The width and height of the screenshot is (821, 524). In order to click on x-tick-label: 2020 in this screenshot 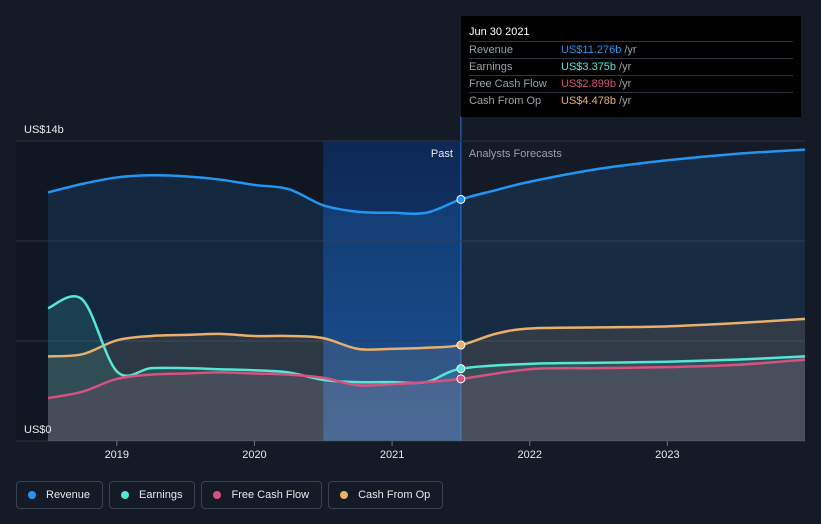, I will do `click(254, 455)`.